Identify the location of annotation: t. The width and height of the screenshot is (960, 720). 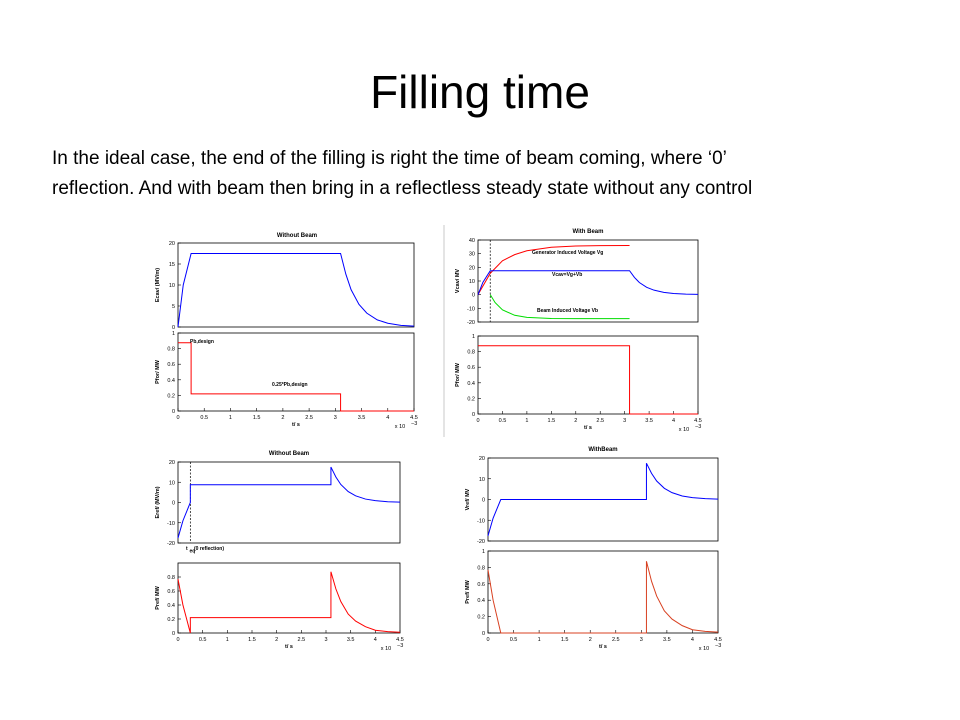
(187, 549).